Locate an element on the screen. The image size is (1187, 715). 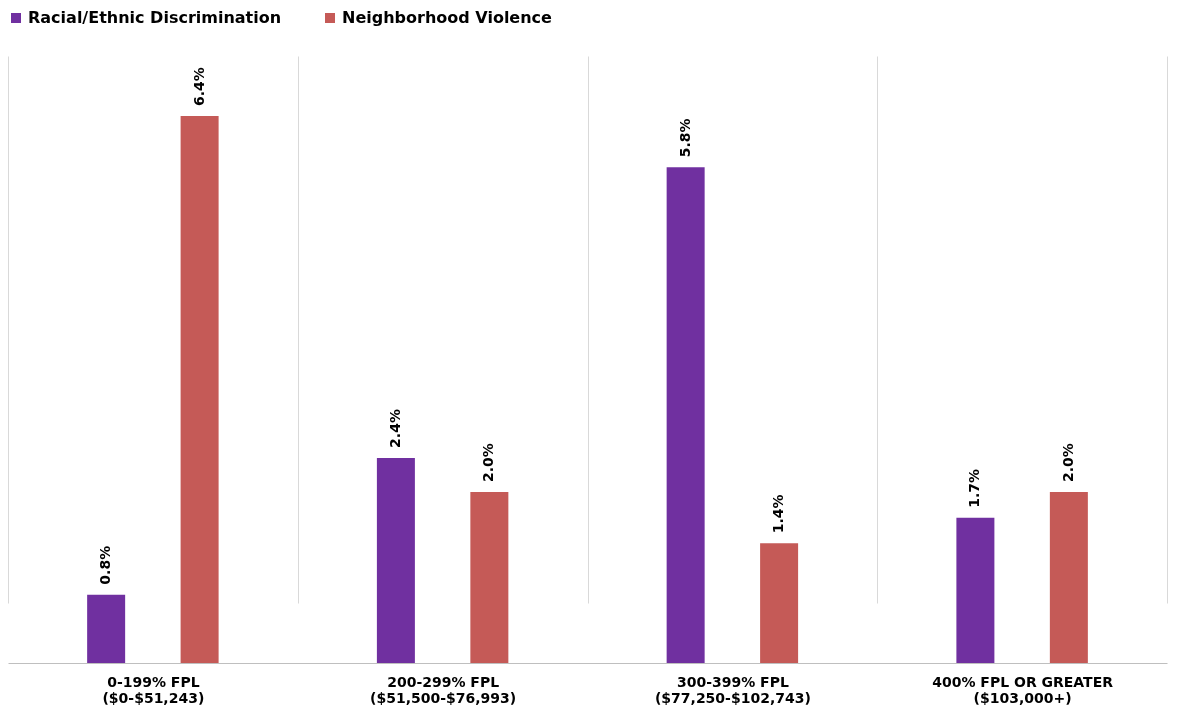
x-tick-label: 300-399% FPL ($77,250-$102,743) is located at coordinates (732, 689).